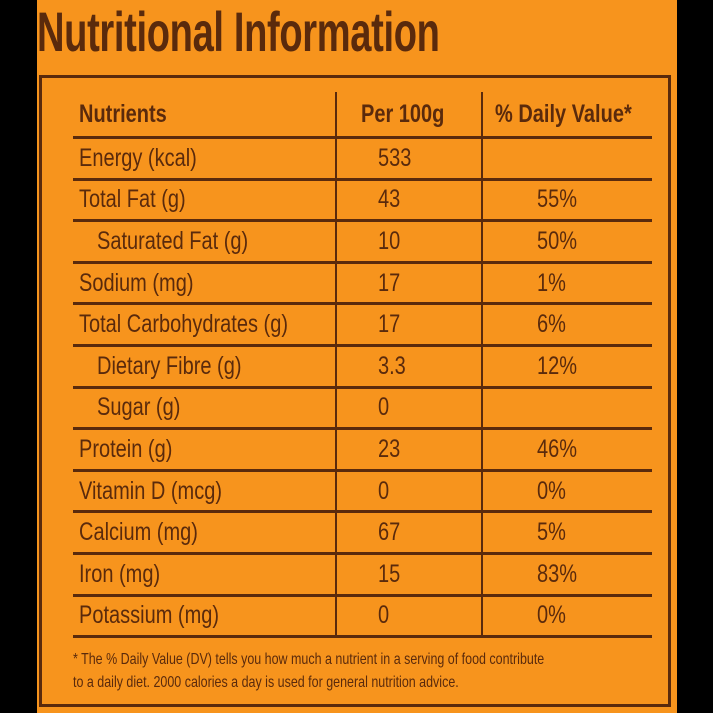 The image size is (713, 713). What do you see at coordinates (169, 365) in the screenshot?
I see `nutrient-name: Dietary Fibre (g)` at bounding box center [169, 365].